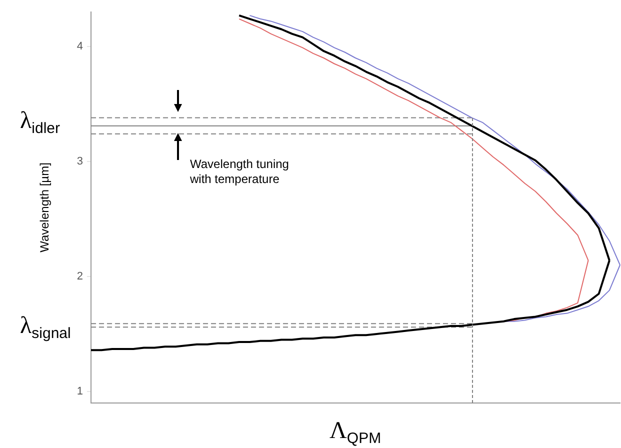 This screenshot has height=448, width=621. Describe the element at coordinates (239, 172) in the screenshot. I see `annotation: Wavelength tuning with temperature` at that location.